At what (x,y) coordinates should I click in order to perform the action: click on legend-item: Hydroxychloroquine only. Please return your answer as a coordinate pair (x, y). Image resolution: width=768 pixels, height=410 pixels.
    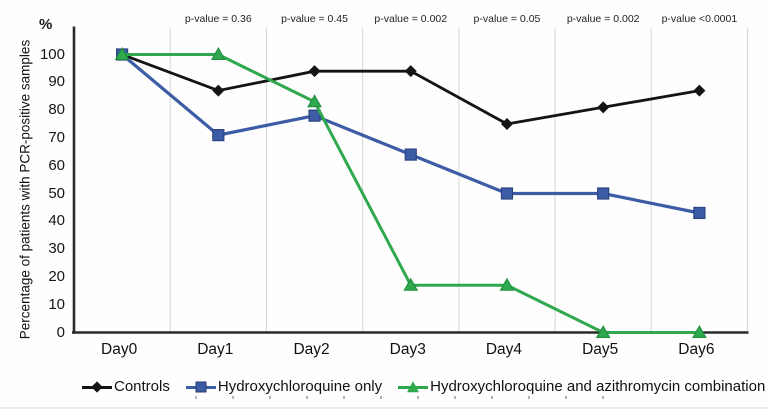
    Looking at the image, I should click on (284, 386).